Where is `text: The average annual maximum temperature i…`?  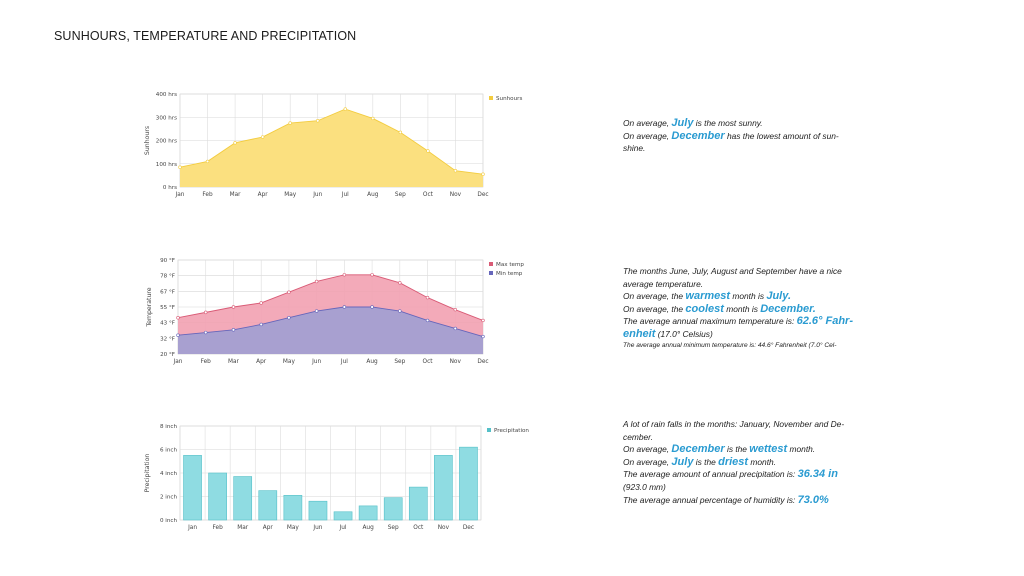 text: The average annual maximum temperature i… is located at coordinates (710, 321).